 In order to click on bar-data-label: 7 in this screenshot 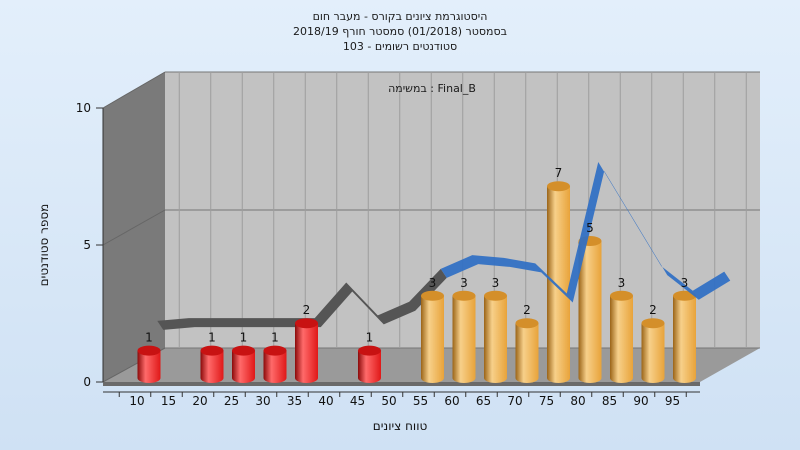, I will do `click(559, 173)`.